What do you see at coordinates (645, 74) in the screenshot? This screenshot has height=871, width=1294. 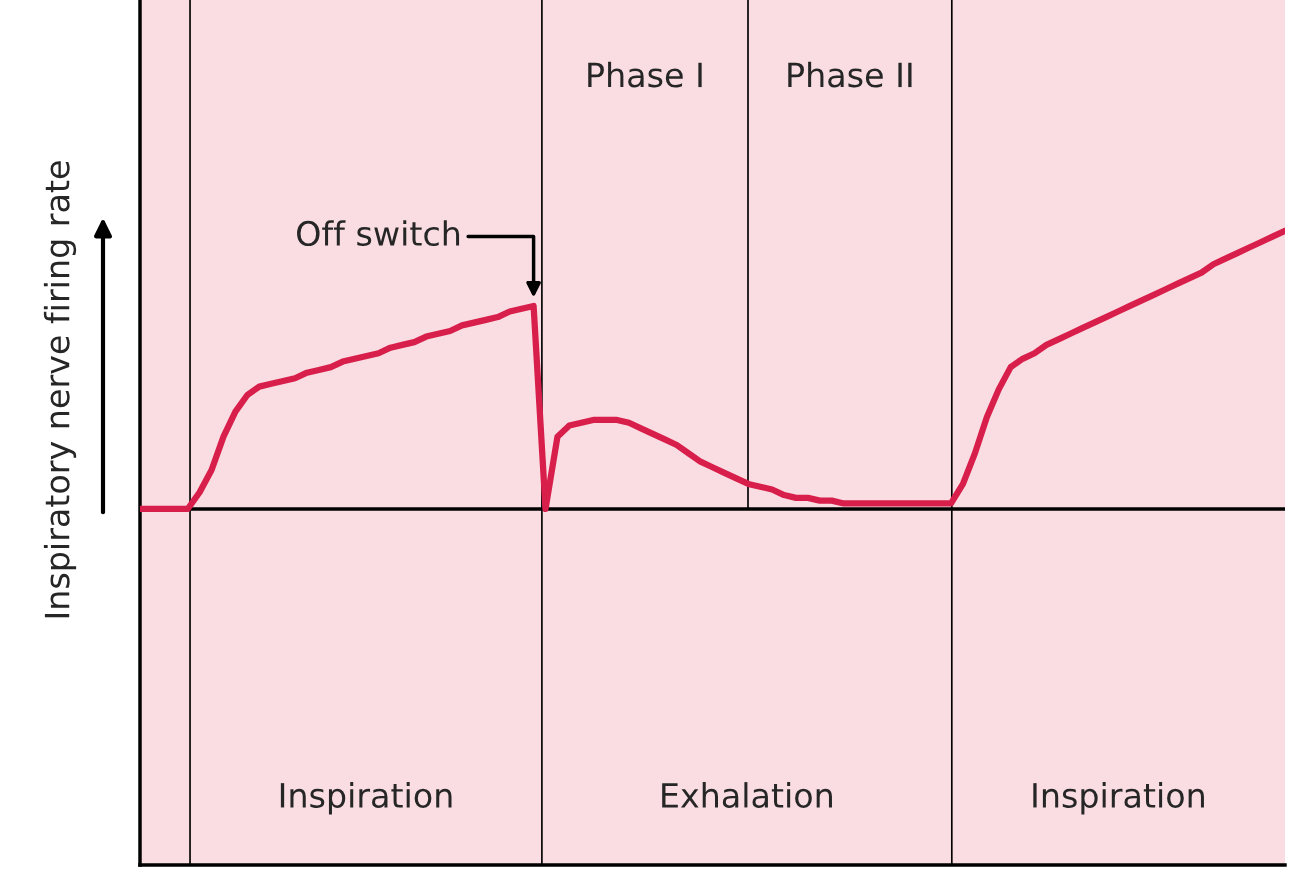 I see `text: Phase I` at bounding box center [645, 74].